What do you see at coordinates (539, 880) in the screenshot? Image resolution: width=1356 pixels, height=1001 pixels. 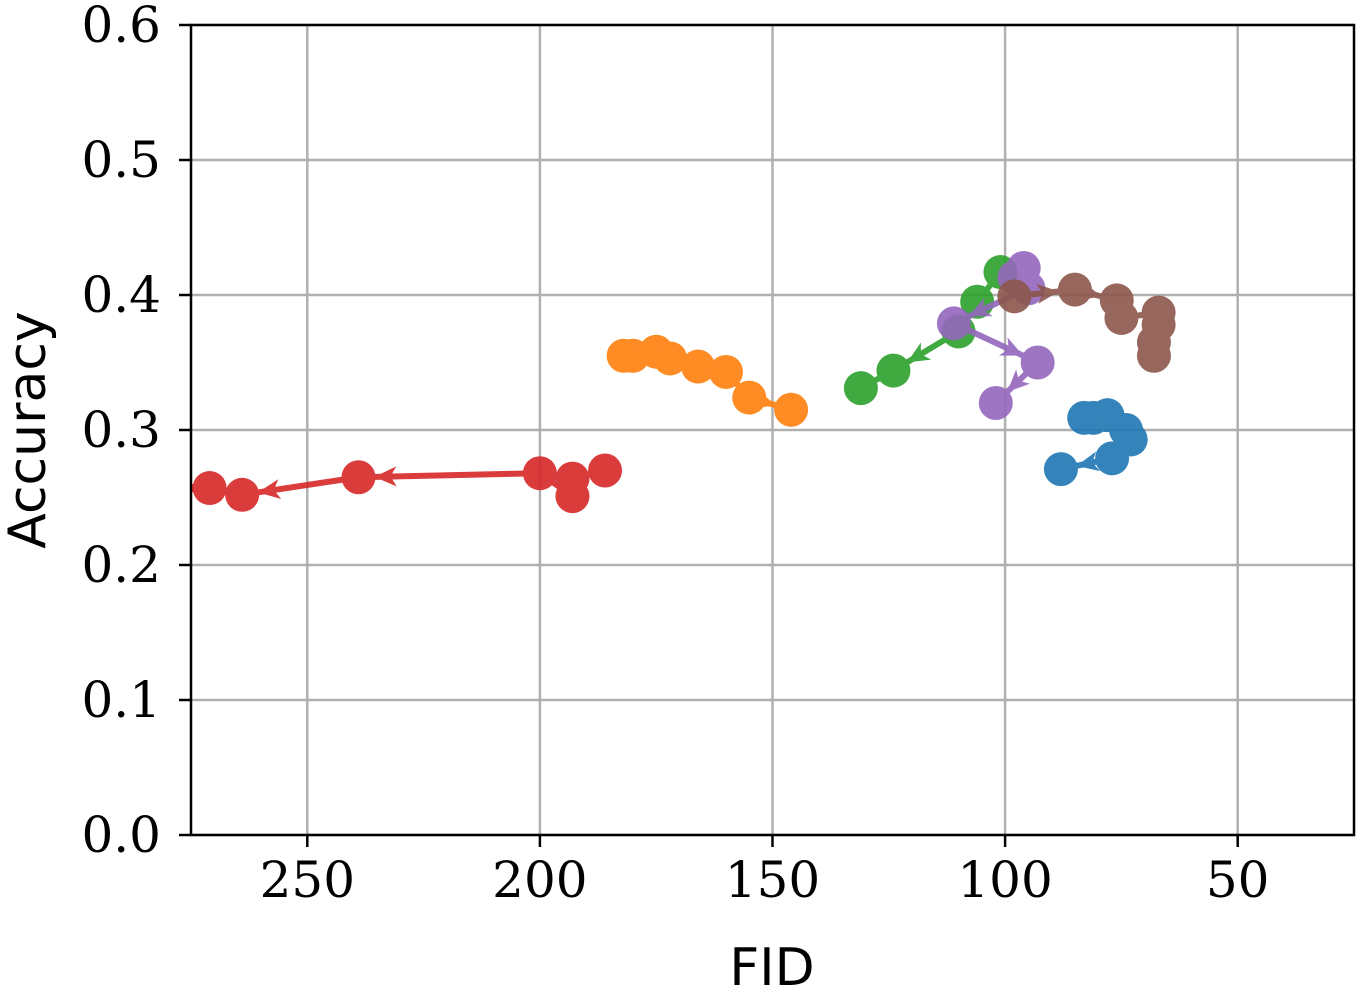 I see `x-tick-label: 200` at bounding box center [539, 880].